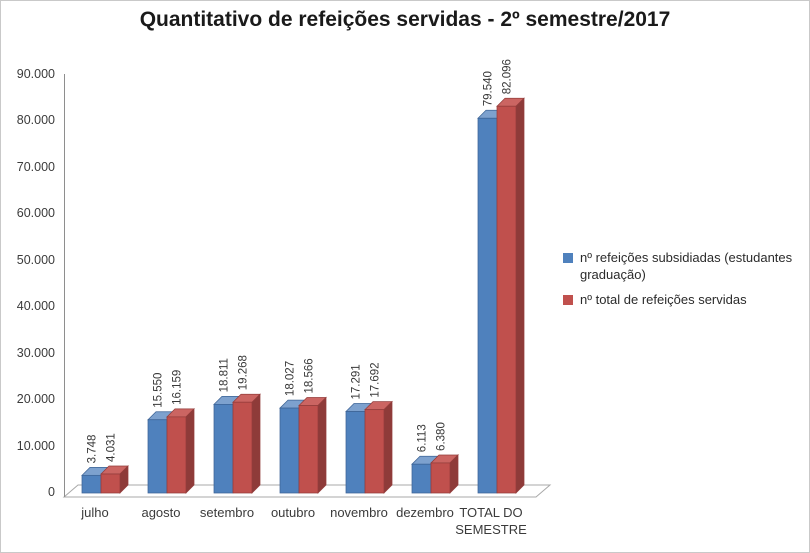 The image size is (810, 553). Describe the element at coordinates (225, 375) in the screenshot. I see `bar-value-label: 18.811` at that location.